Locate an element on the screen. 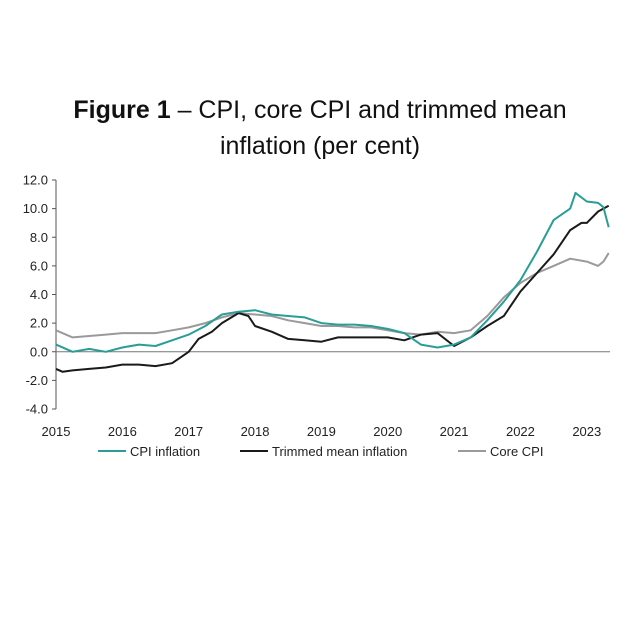  y-tick-label: 8.0 is located at coordinates (39, 237).